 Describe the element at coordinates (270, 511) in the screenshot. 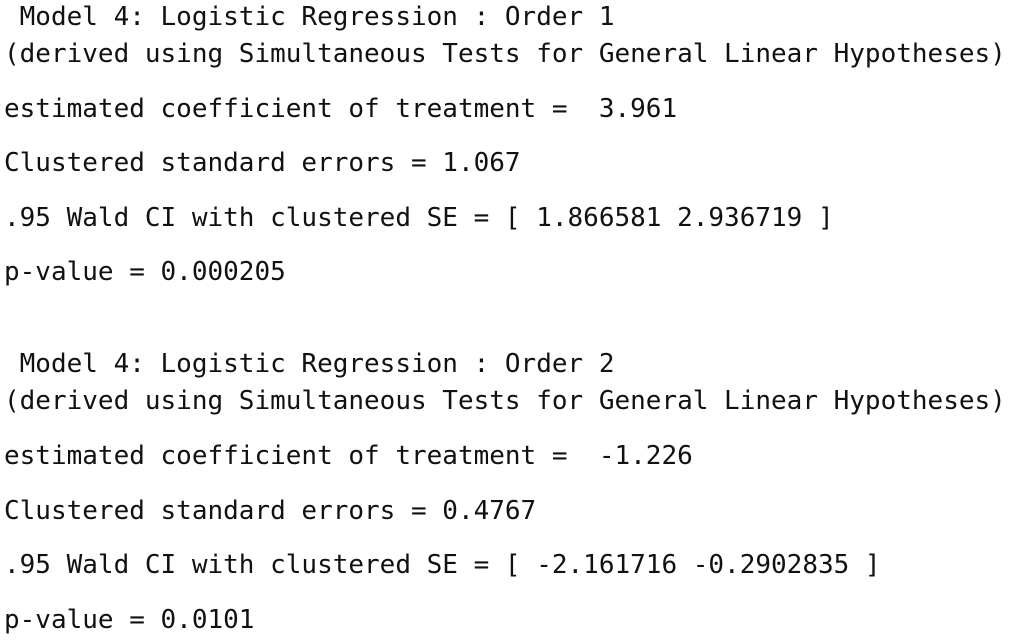

I see `block2-standard-error: Clustered standard errors = 0.4767` at that location.